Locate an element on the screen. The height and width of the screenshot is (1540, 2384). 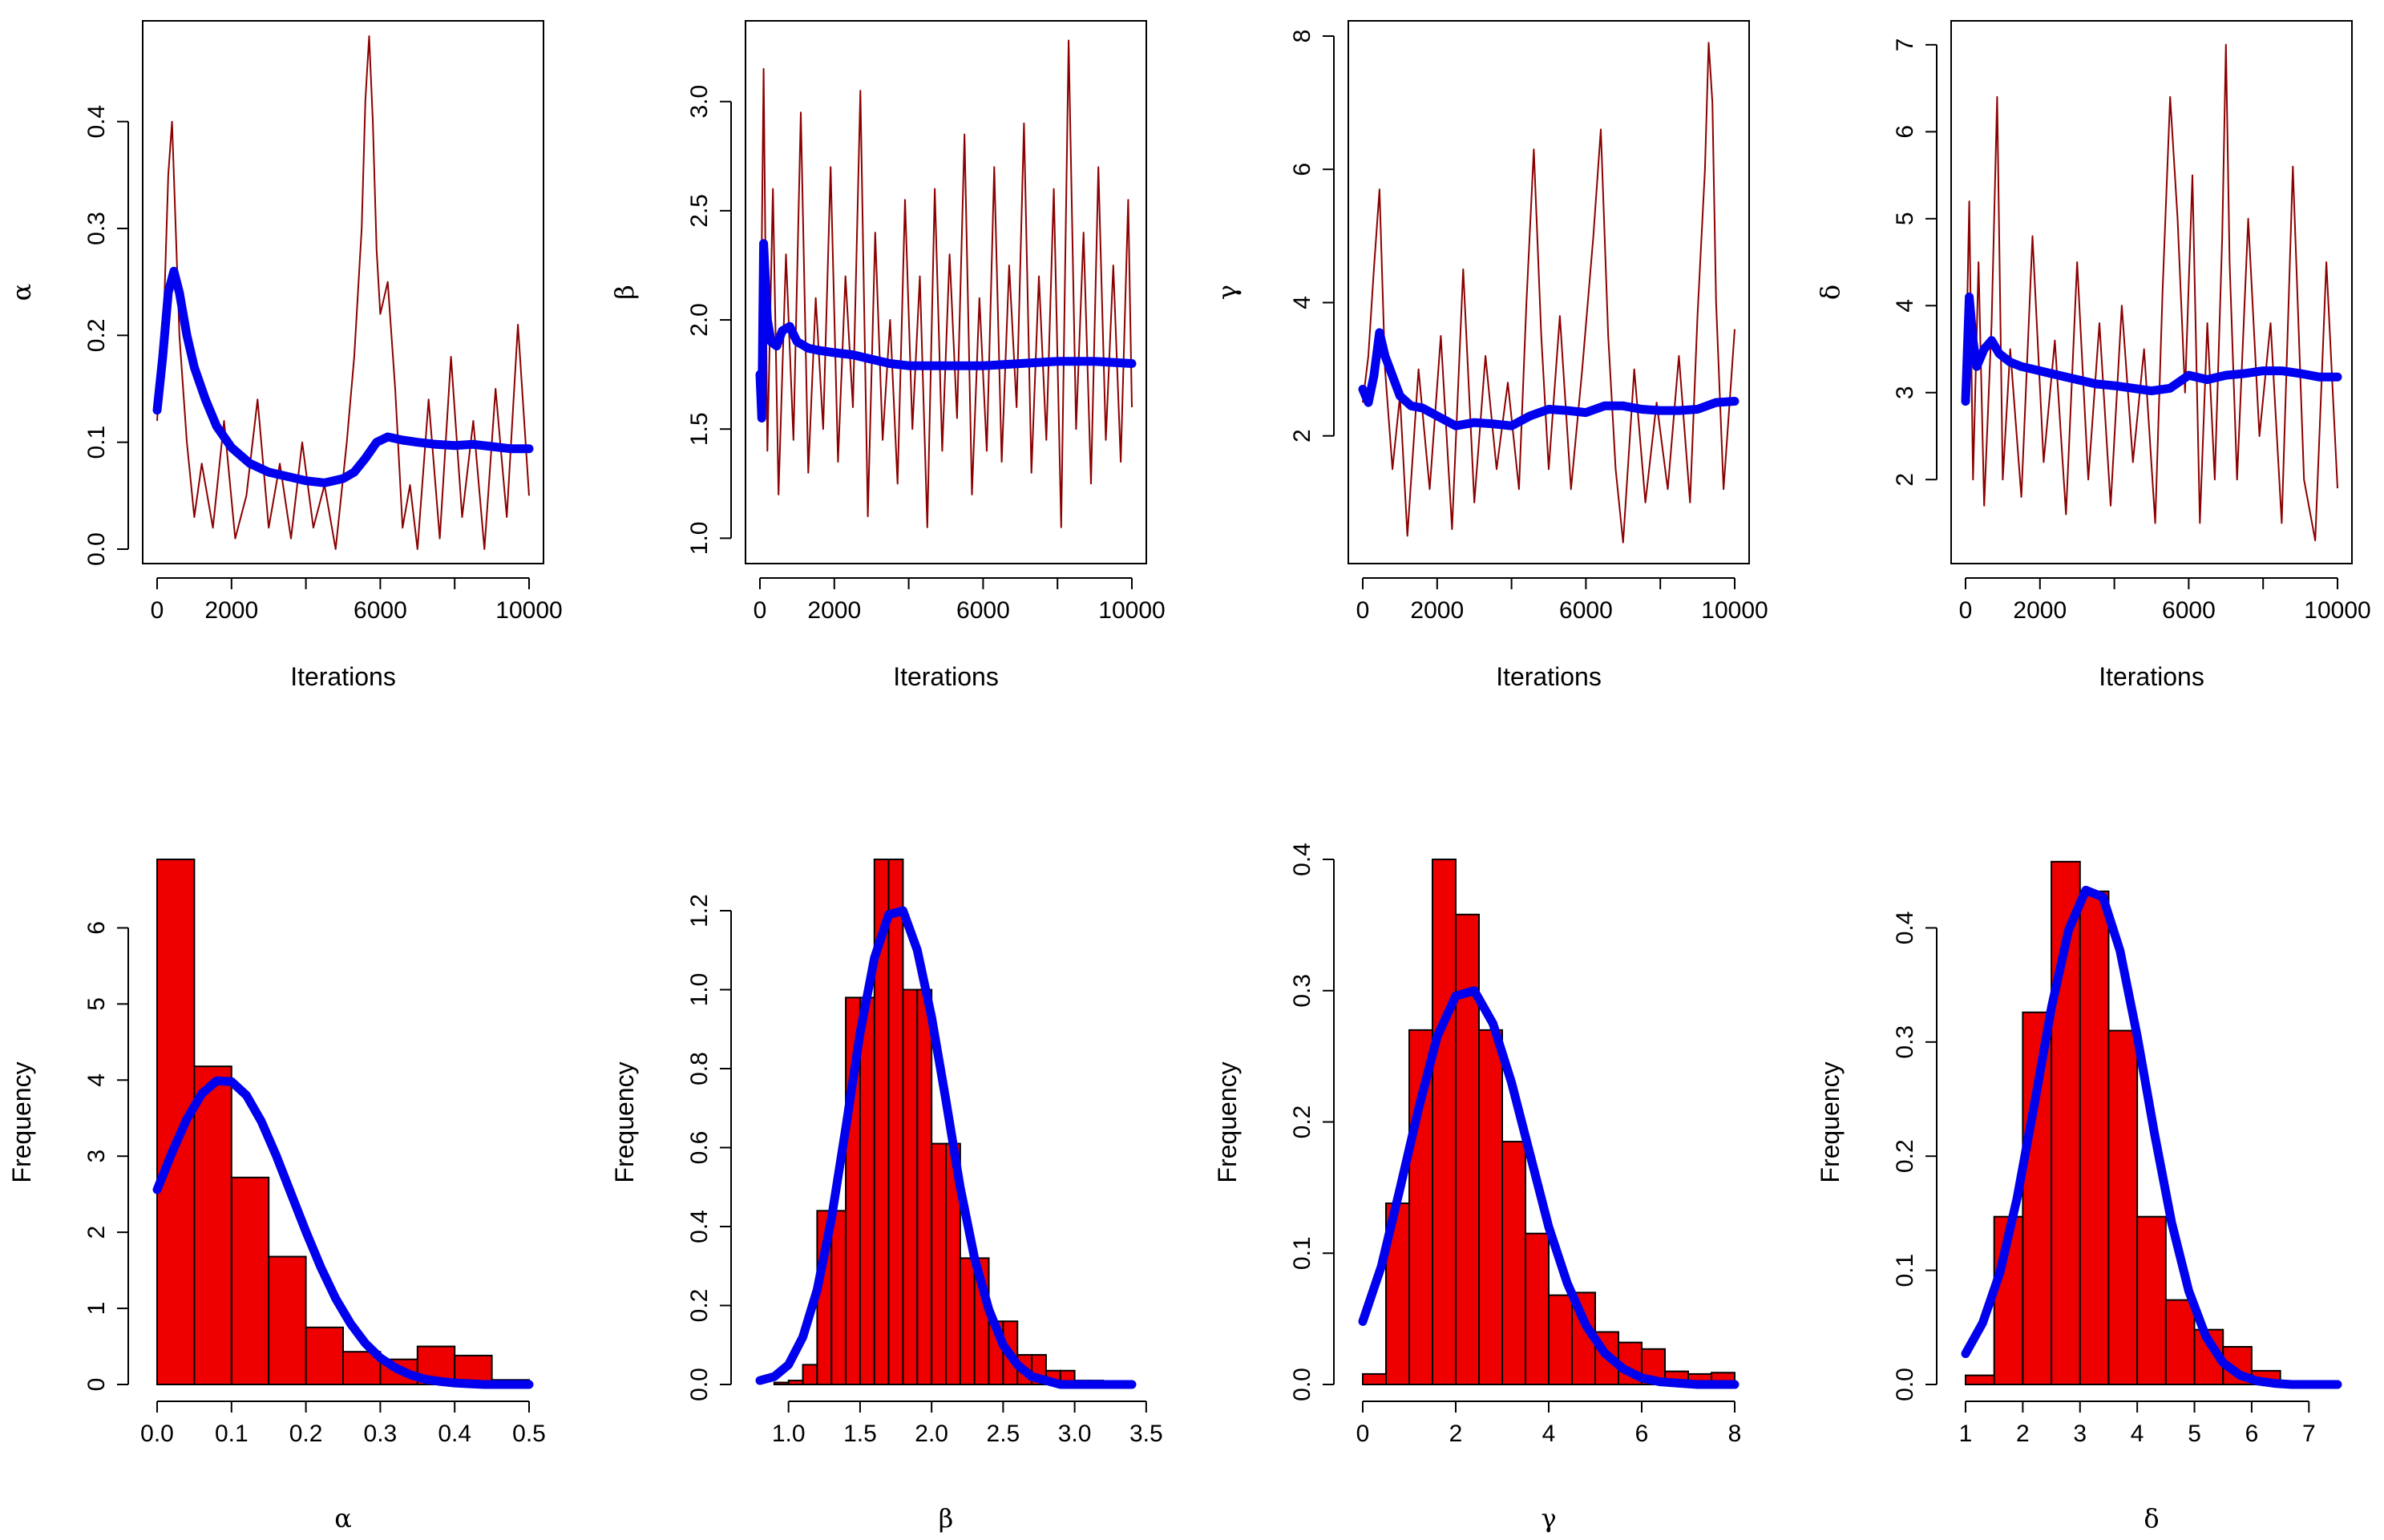
y-tick-label: 3.0 is located at coordinates (699, 102).